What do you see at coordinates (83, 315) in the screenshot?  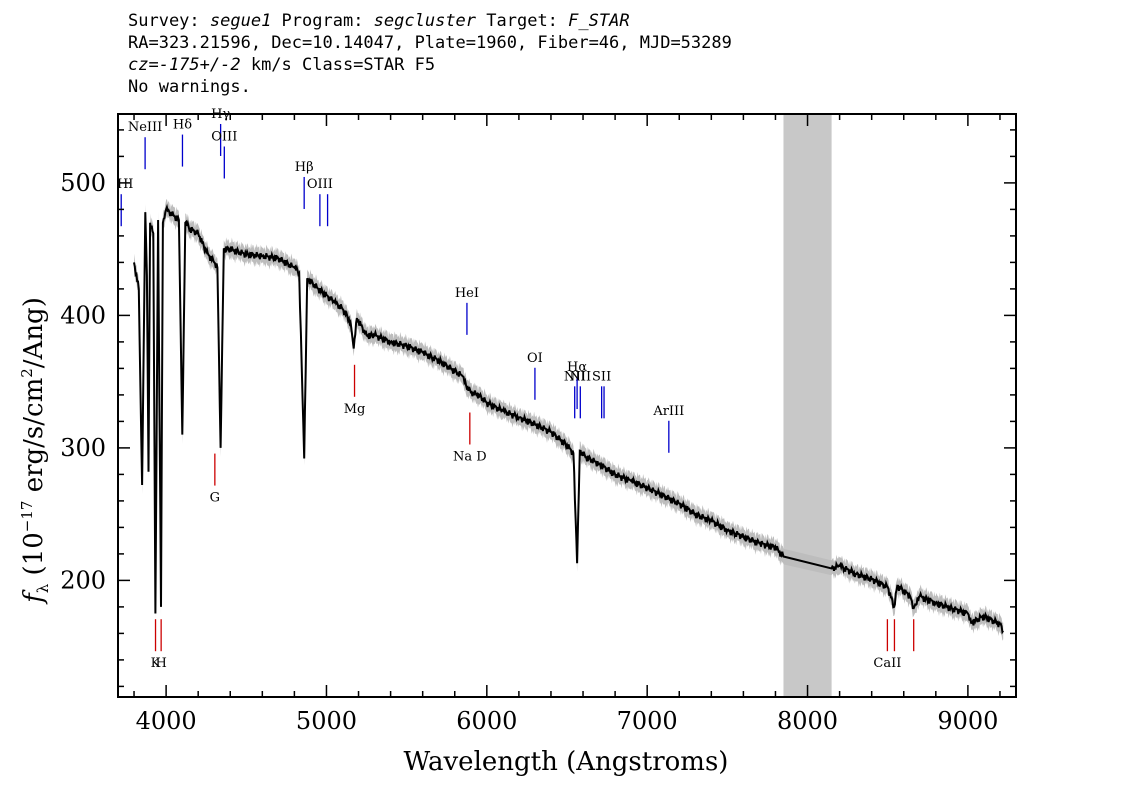 I see `y-tick-label: 400` at bounding box center [83, 315].